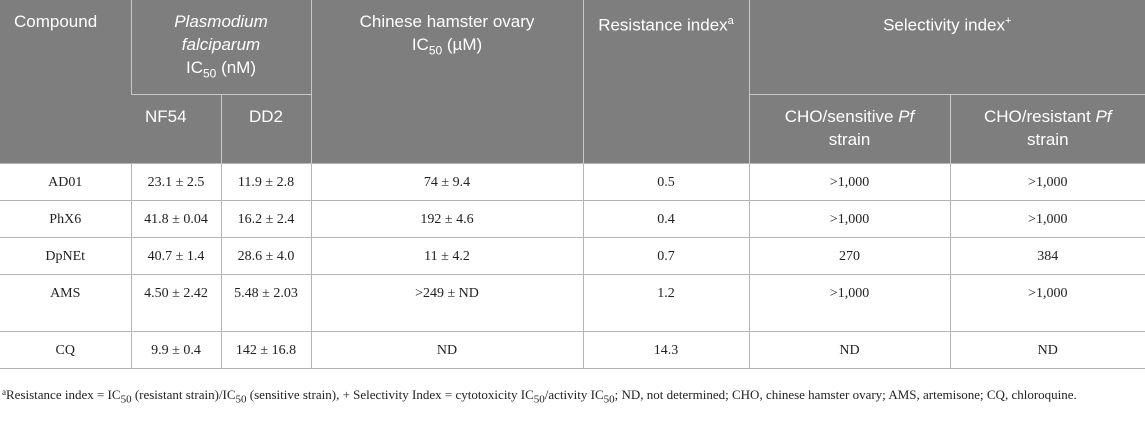 The image size is (1145, 422). Describe the element at coordinates (66, 303) in the screenshot. I see `cell-compound: AMS` at that location.